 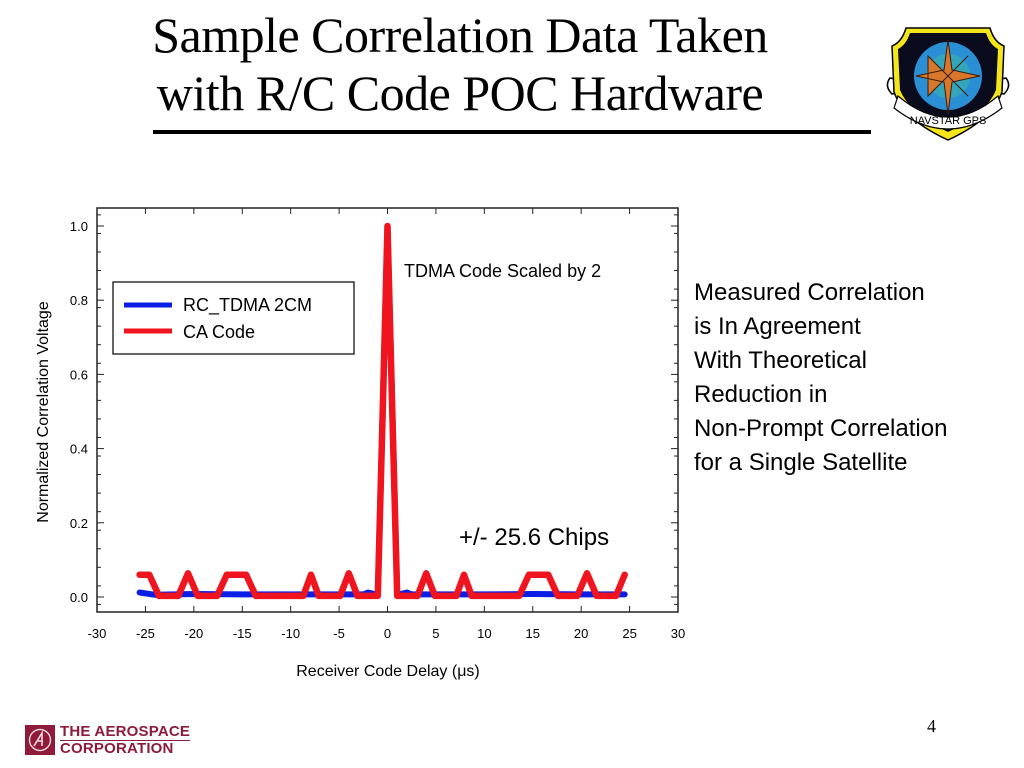 I want to click on y-axis-label: Normalized Correlation Voltage, so click(x=43, y=412).